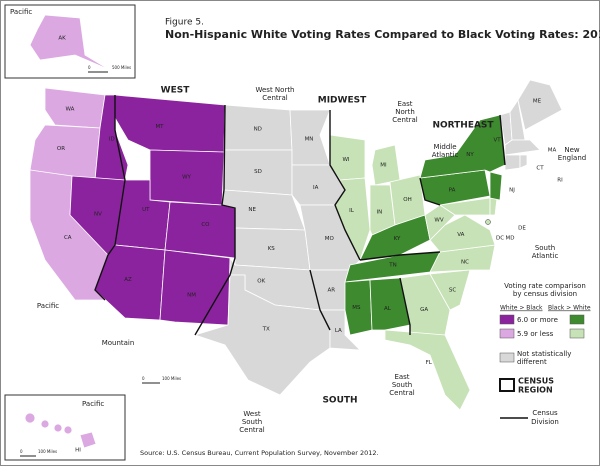 Image resolution: width=600 pixels, height=466 pixels. I want to click on state-al, so click(390, 304).